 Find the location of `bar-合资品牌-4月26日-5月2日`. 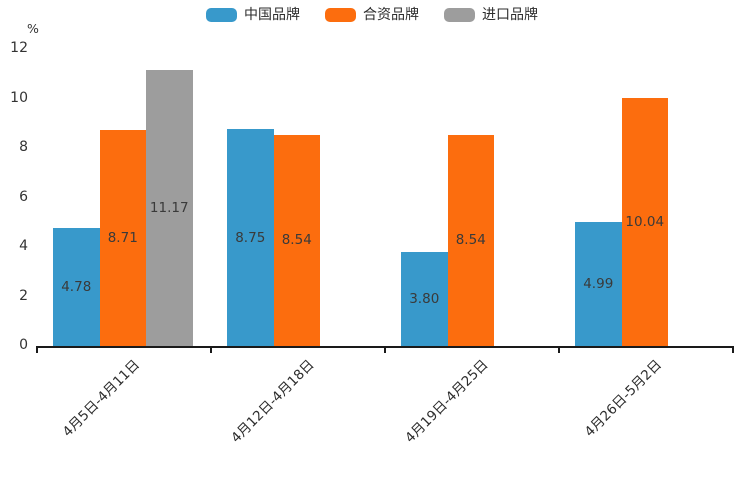

bar-合资品牌-4月26日-5月2日 is located at coordinates (644, 221).